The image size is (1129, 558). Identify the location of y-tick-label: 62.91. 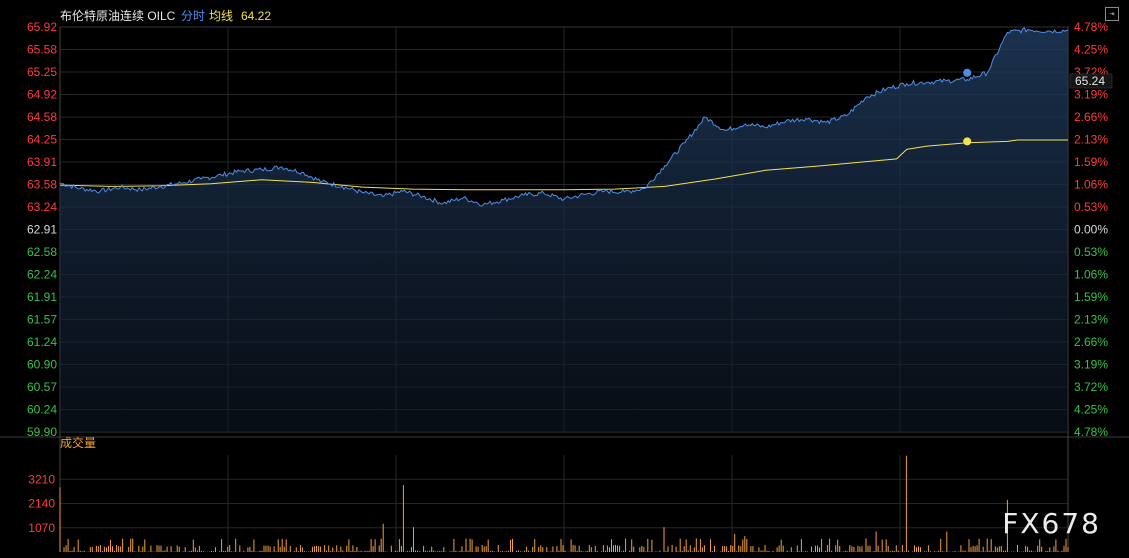
(42, 230).